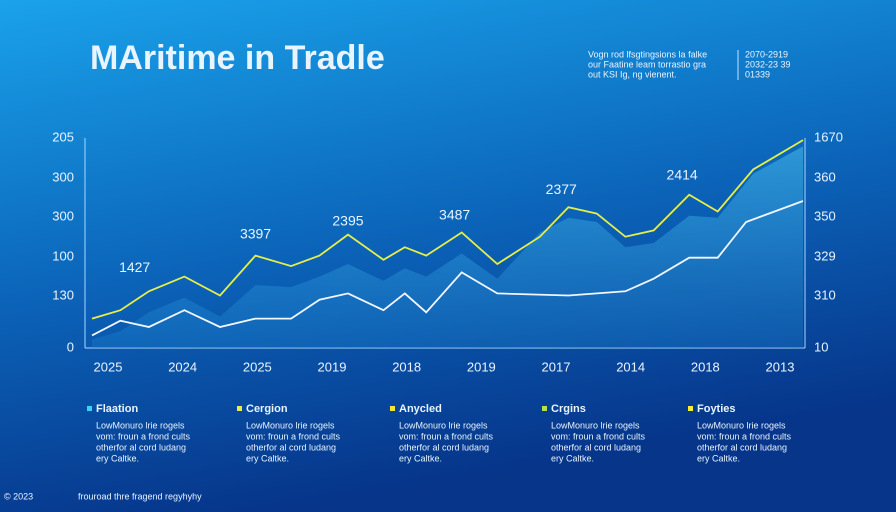 The width and height of the screenshot is (896, 512). Describe the element at coordinates (647, 54) in the screenshot. I see `note-text: Vogn rod lfsgtingsions la falke` at that location.